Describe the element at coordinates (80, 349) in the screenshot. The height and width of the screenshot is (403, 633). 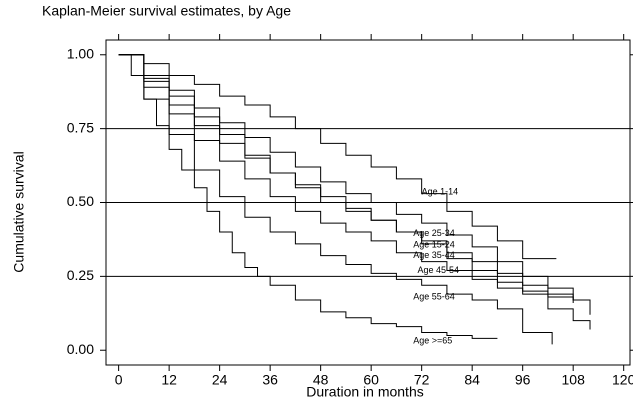
I see `y-tick-label: 0.00` at that location.